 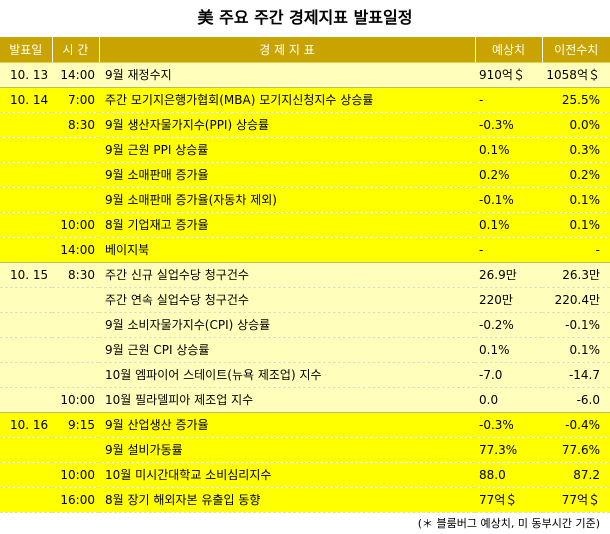 I want to click on footnote: (＊ 블룸버그 예상치, 미 동부시간 기준), so click(x=508, y=523).